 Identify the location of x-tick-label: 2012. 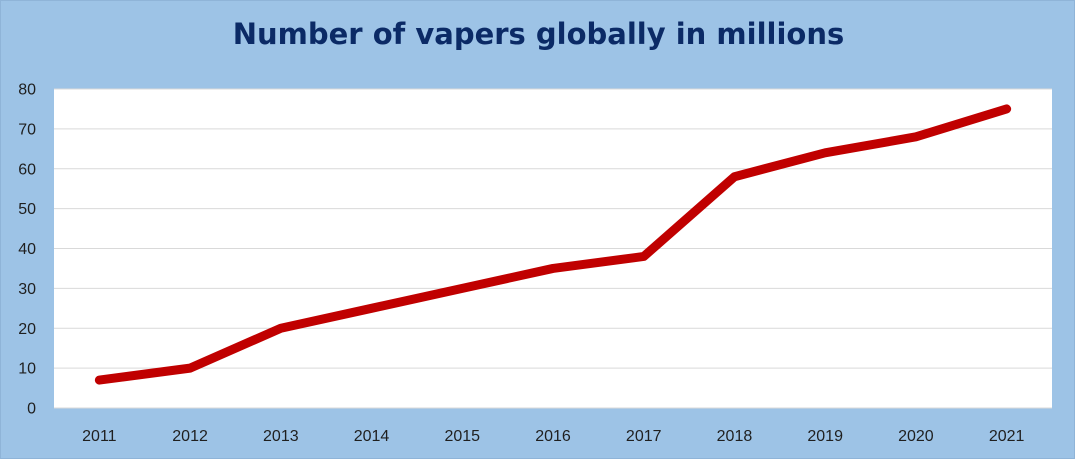
(190, 436).